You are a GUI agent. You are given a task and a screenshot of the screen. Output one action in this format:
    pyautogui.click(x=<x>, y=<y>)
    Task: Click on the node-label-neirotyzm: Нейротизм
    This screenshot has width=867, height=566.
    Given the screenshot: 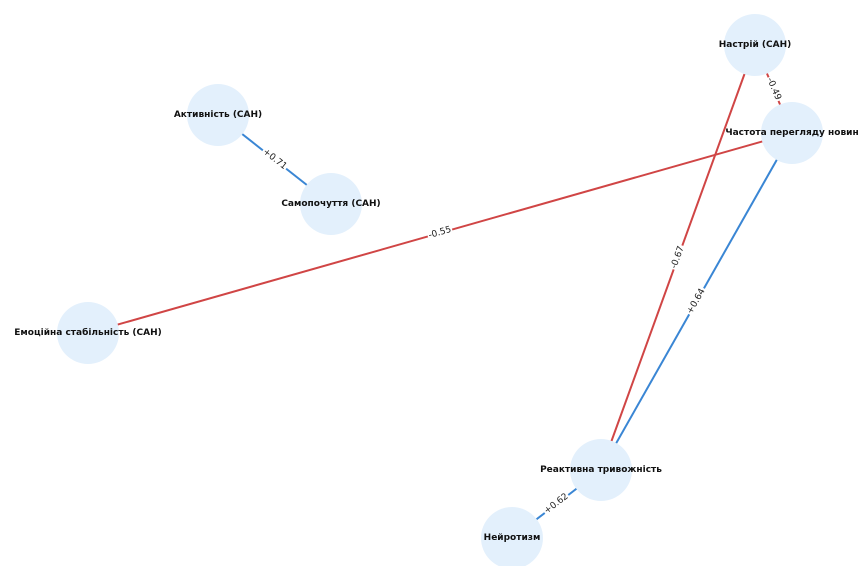 What is the action you would take?
    pyautogui.click(x=512, y=538)
    